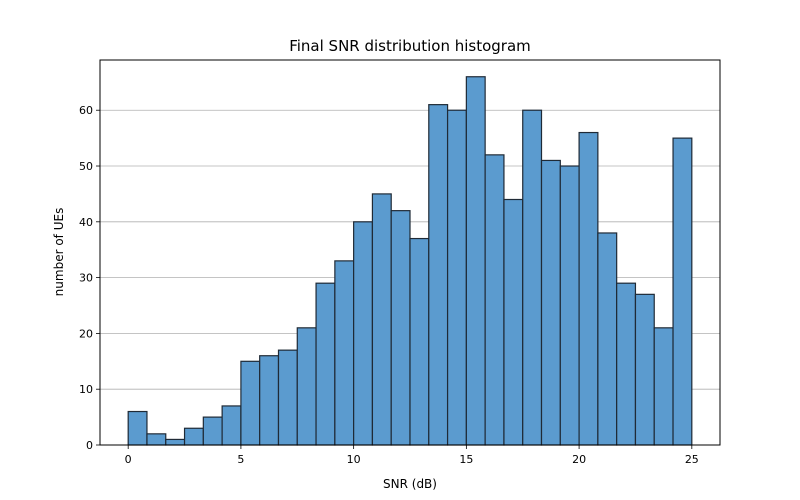 The image size is (800, 500). I want to click on x-tick-label: 5, so click(240, 459).